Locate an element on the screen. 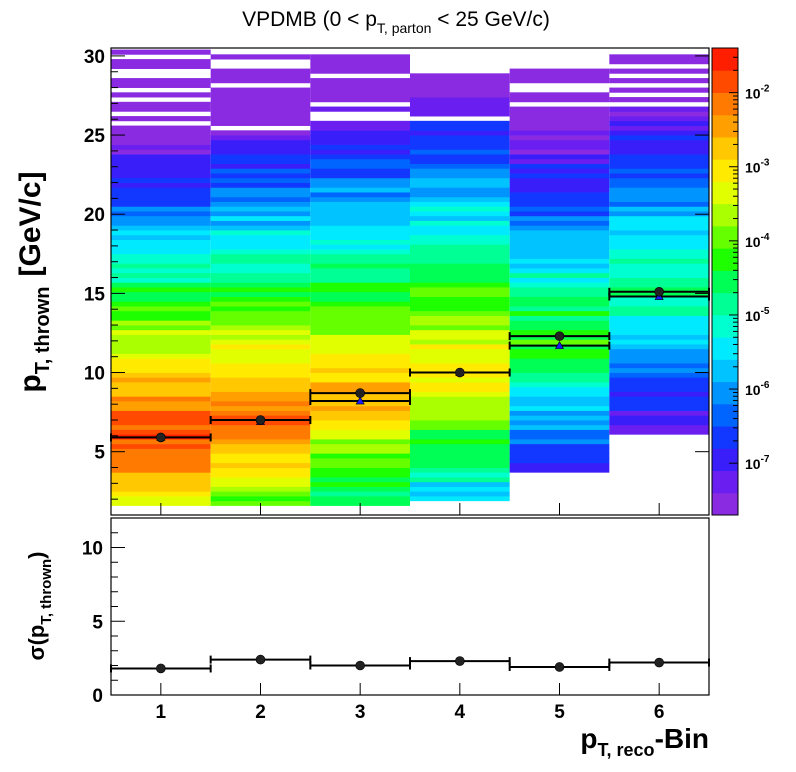 The height and width of the screenshot is (772, 796). title-prefix: VPDMB (0 < p is located at coordinates (309, 19).